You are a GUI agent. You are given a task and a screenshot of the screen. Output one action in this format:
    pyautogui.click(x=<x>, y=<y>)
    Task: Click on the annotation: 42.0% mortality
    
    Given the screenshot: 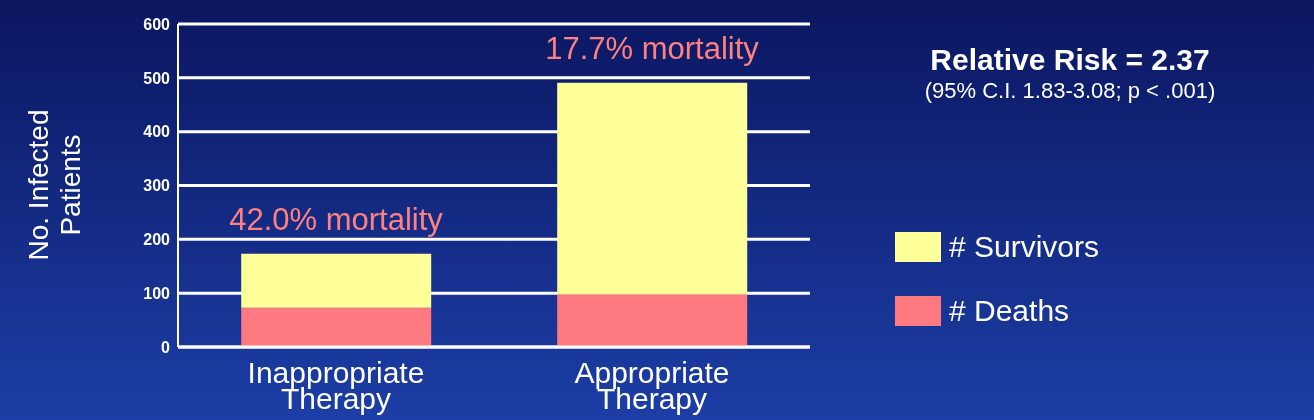 What is the action you would take?
    pyautogui.click(x=336, y=219)
    